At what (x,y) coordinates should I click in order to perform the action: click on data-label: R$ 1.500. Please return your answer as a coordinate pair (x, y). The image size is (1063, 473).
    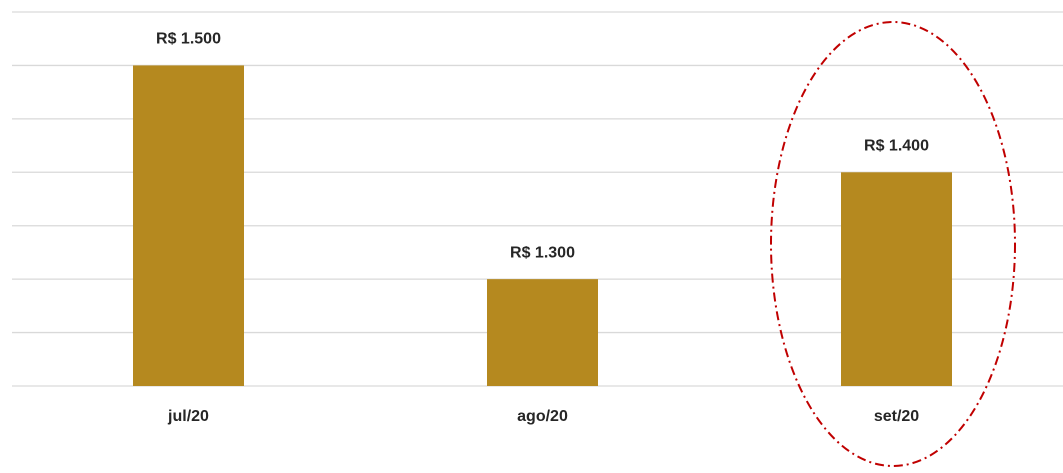
    Looking at the image, I should click on (188, 39).